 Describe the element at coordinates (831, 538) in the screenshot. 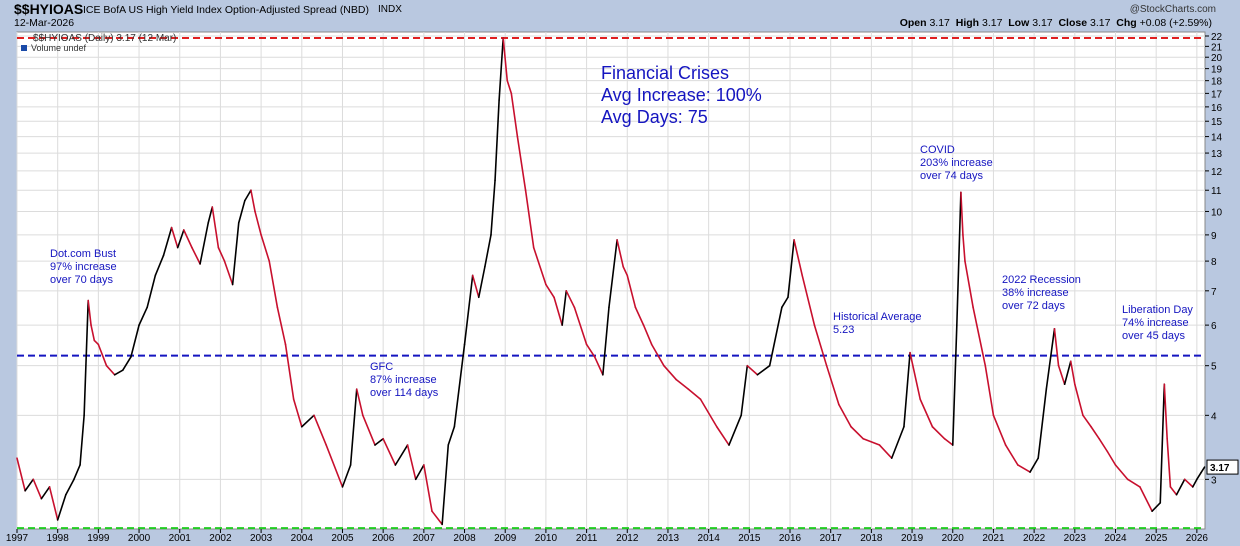

I see `x-tick-label: 2017` at that location.